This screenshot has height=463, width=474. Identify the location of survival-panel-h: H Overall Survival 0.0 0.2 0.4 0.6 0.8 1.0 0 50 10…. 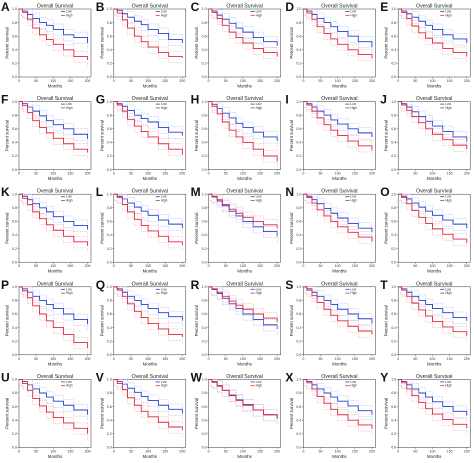
(236, 137).